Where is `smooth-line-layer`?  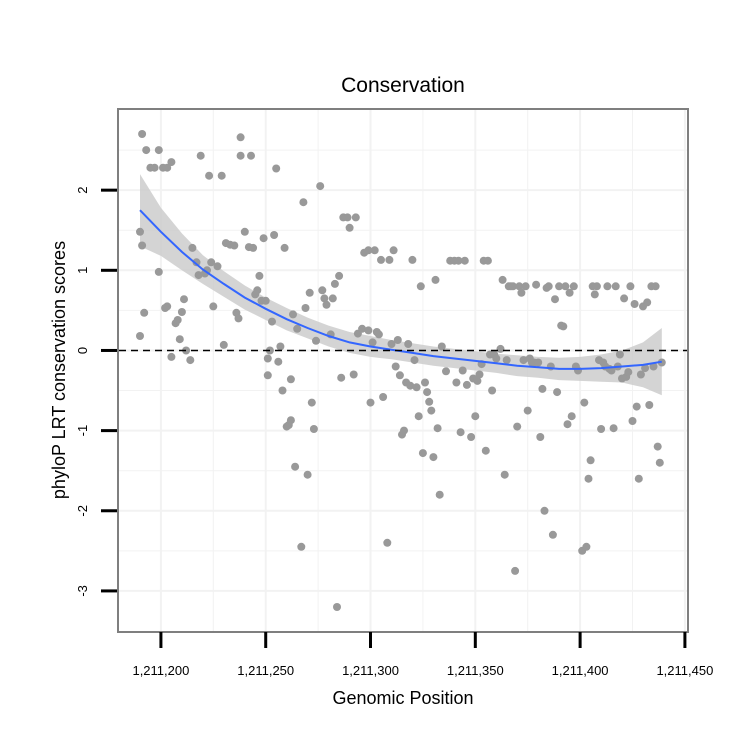 smooth-line-layer is located at coordinates (400, 289).